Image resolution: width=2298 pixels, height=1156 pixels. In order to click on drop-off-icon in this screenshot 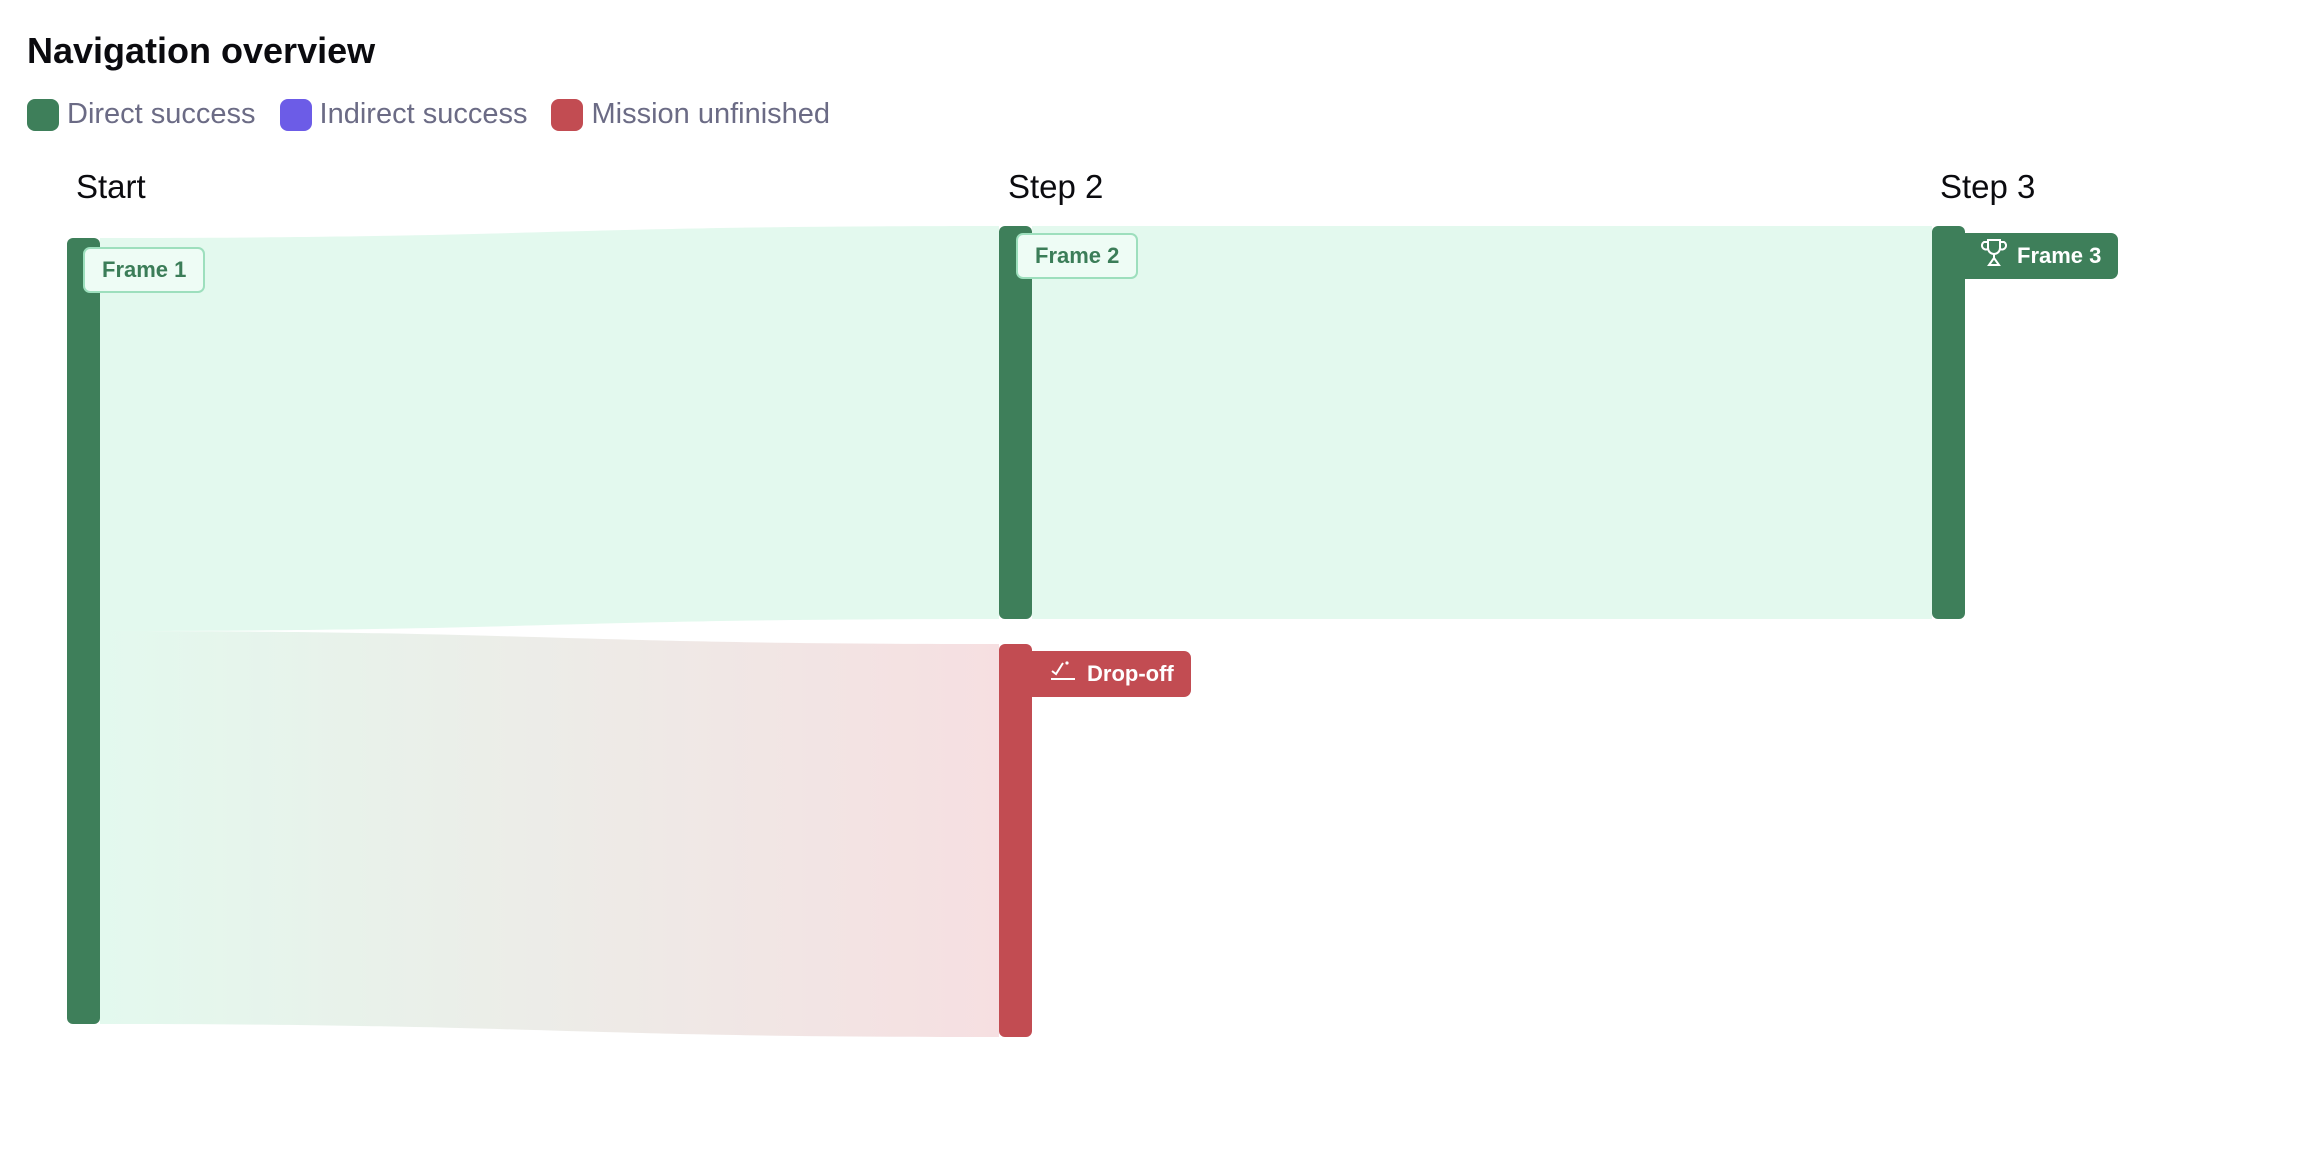, I will do `click(1063, 674)`.